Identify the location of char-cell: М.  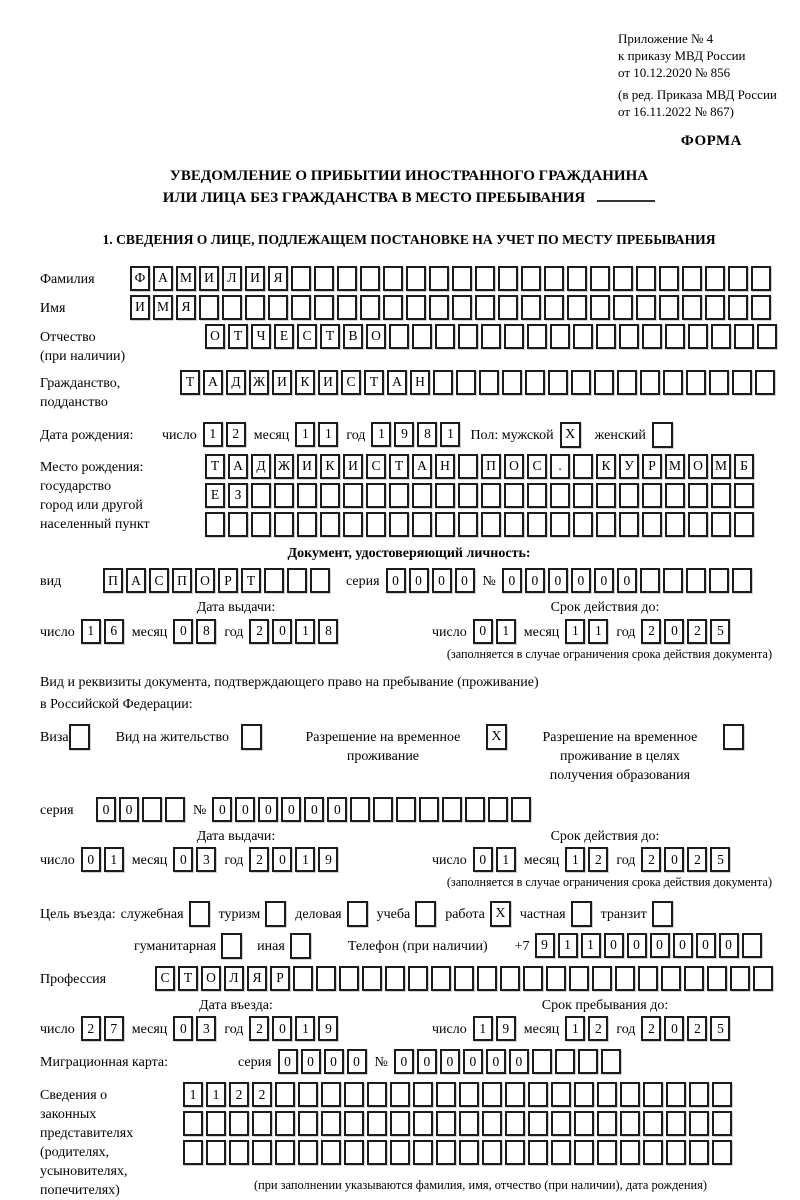
(163, 307).